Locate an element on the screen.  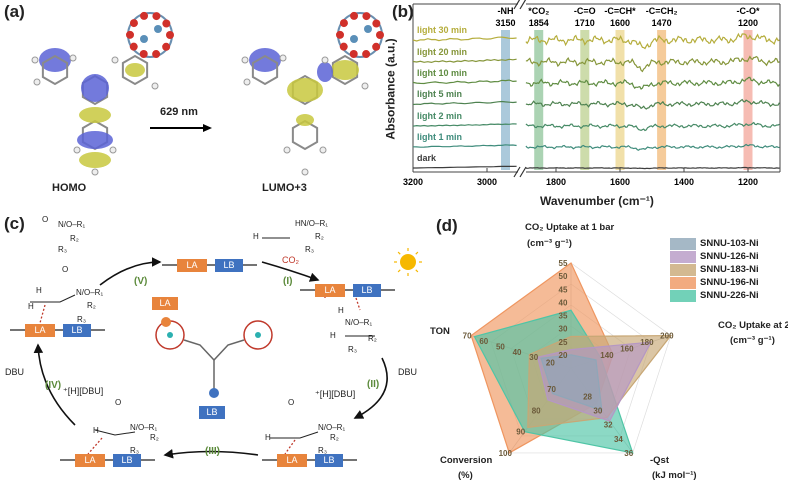
lb-site is located at coordinates (214, 393).